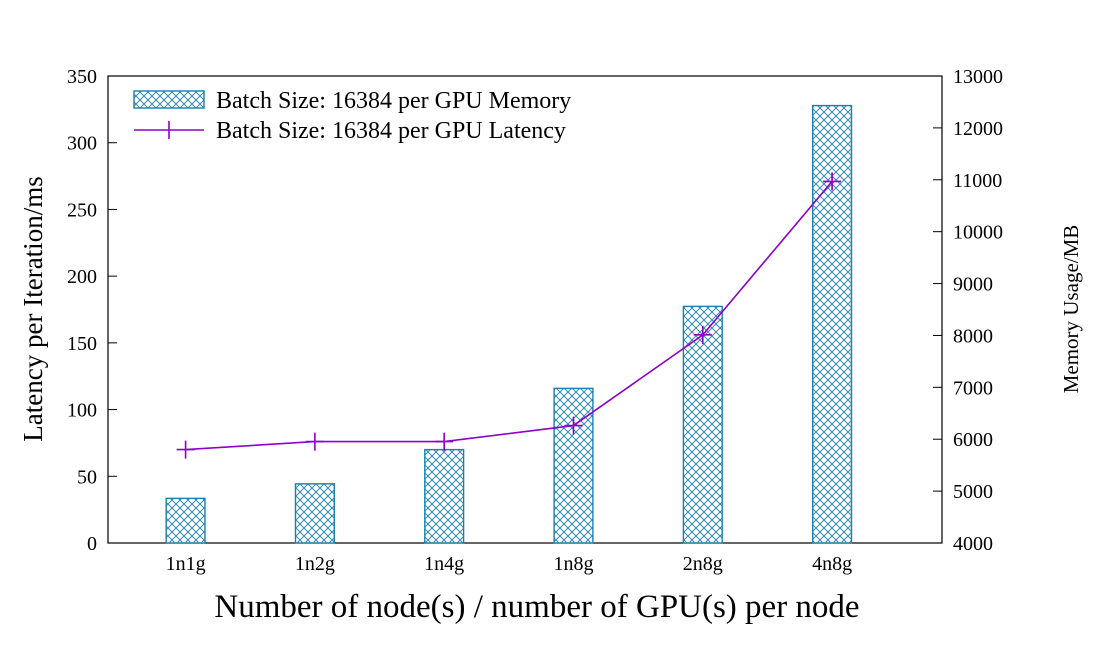 The image size is (1120, 672). What do you see at coordinates (186, 564) in the screenshot?
I see `x-tick-label: 1n1g` at bounding box center [186, 564].